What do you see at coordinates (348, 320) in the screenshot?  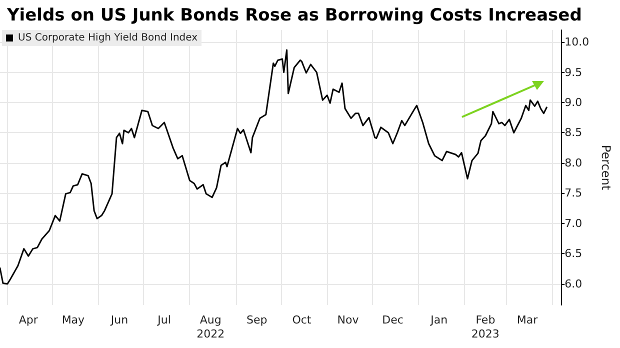 I see `x-tick-label: Nov` at bounding box center [348, 320].